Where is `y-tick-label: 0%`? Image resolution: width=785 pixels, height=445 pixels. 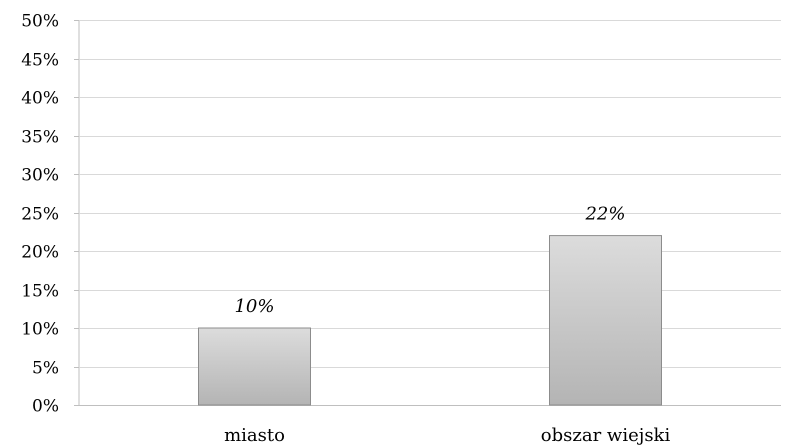
y-tick-label: 0% is located at coordinates (45, 407).